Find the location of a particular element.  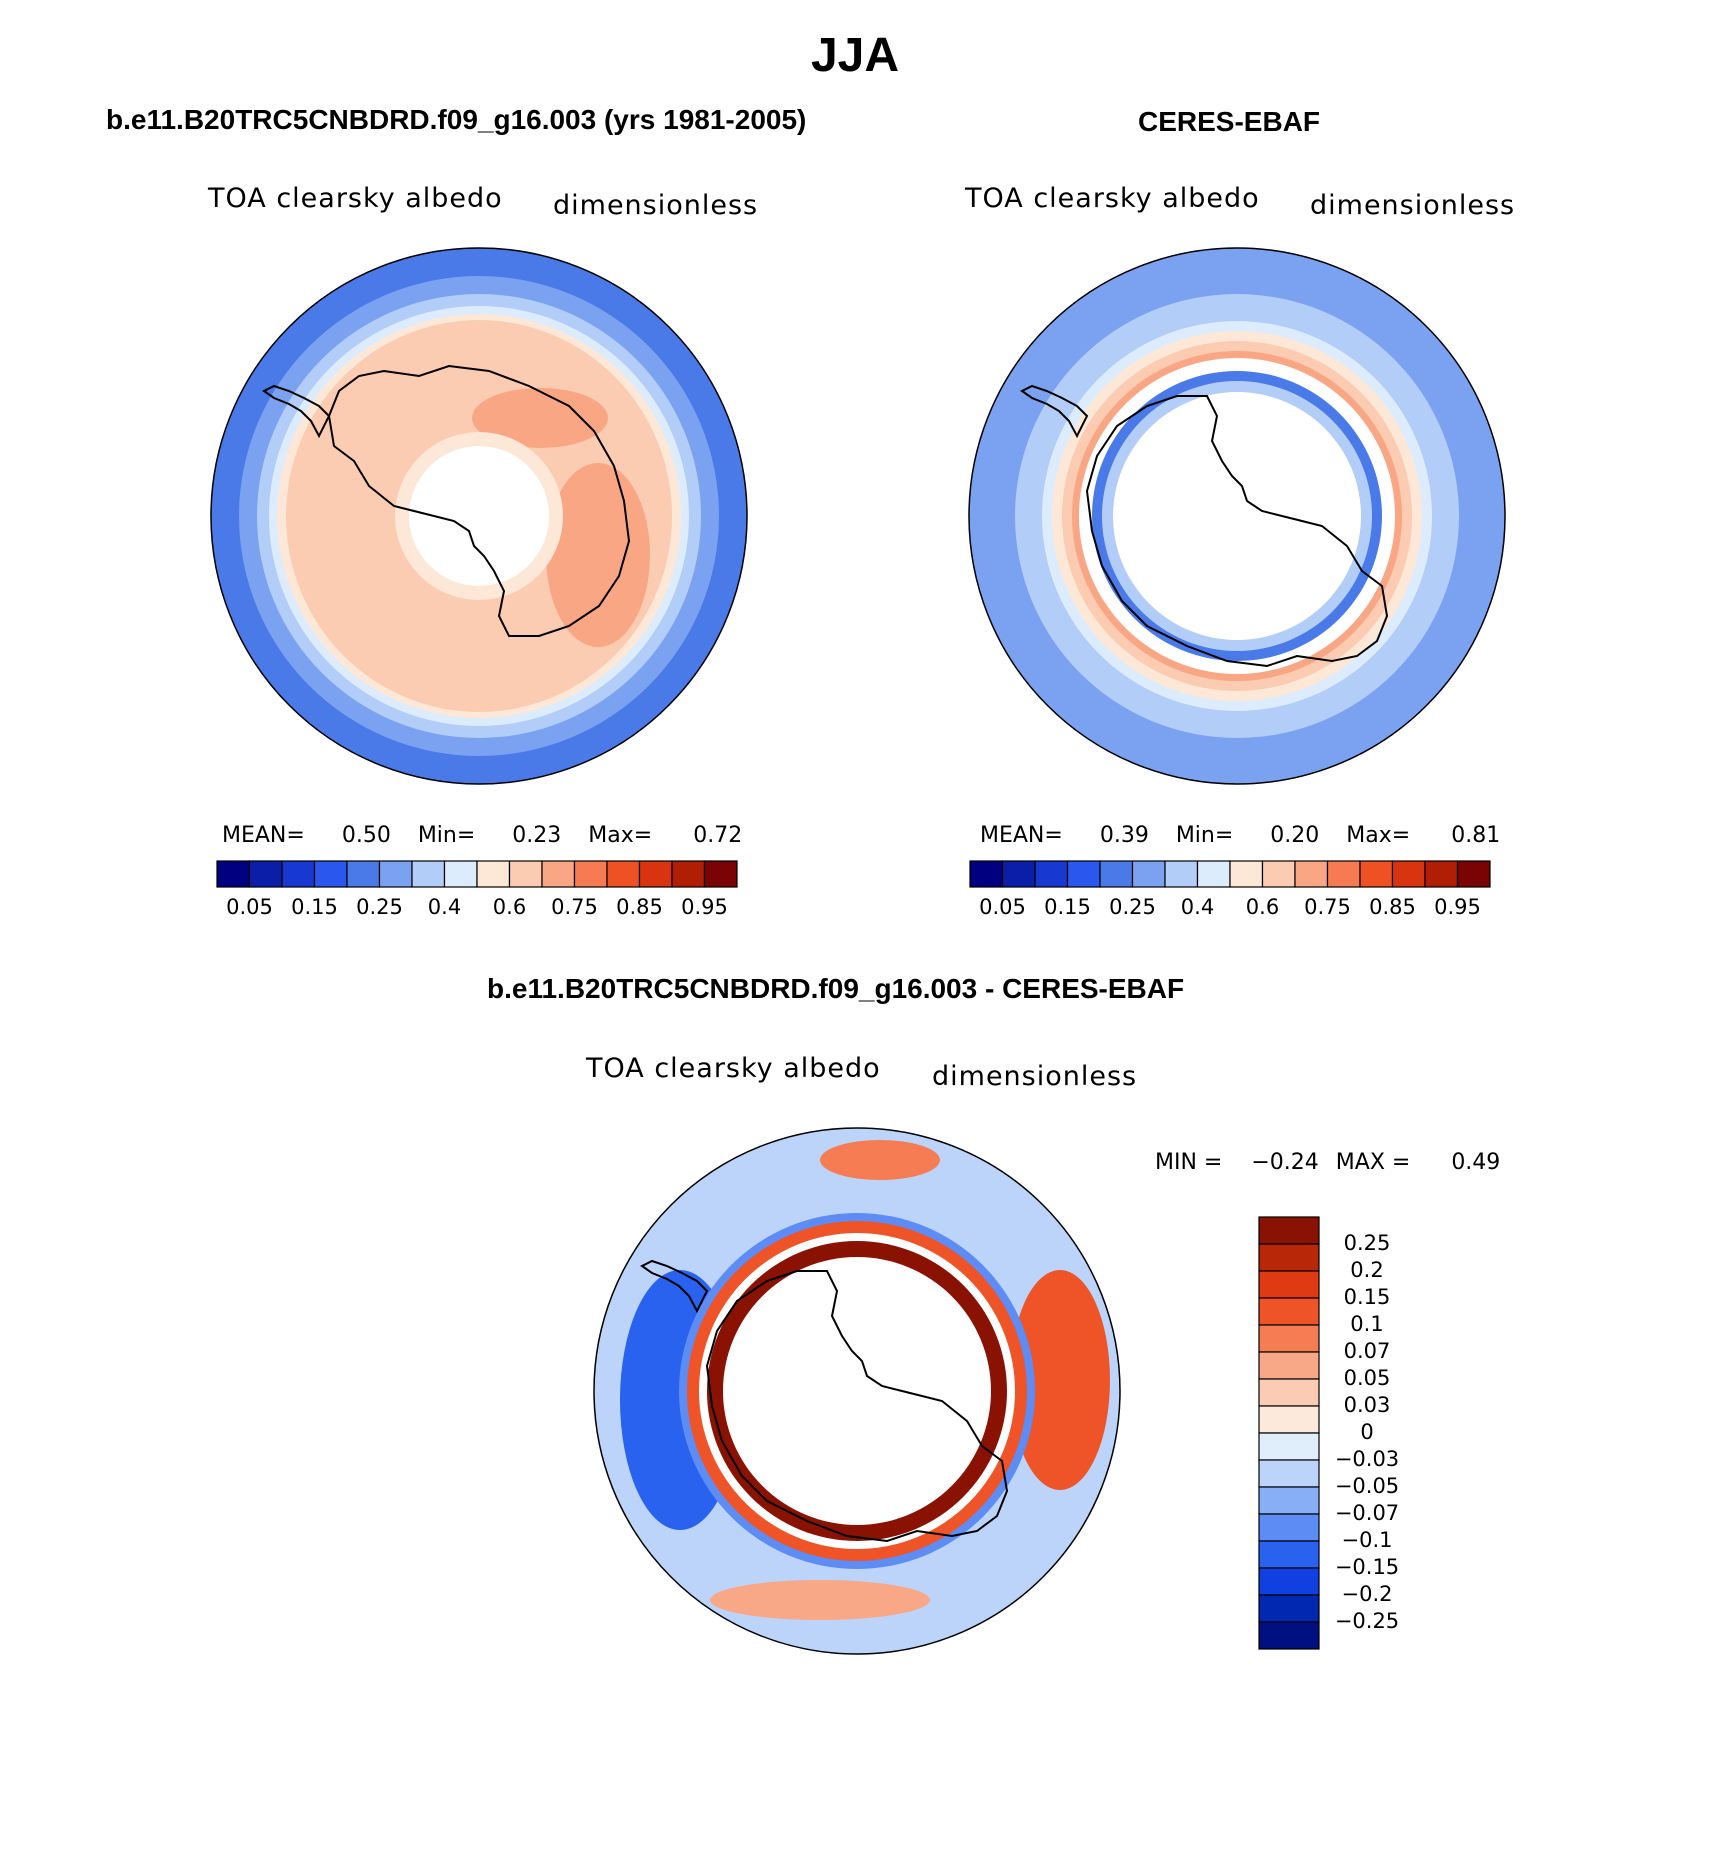

max-value: 0.81 is located at coordinates (1476, 835).